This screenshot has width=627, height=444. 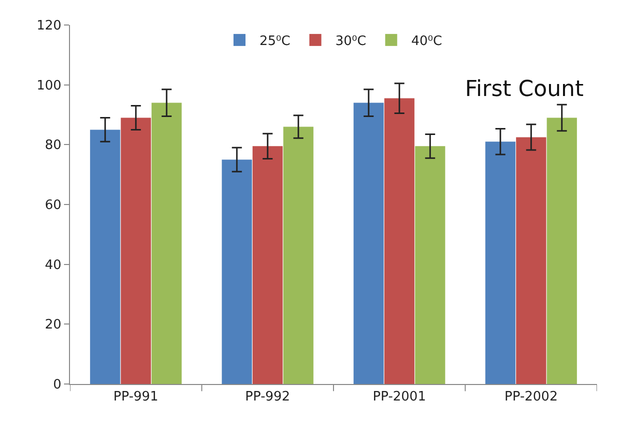 I want to click on y-tick-label: 100, so click(x=49, y=86).